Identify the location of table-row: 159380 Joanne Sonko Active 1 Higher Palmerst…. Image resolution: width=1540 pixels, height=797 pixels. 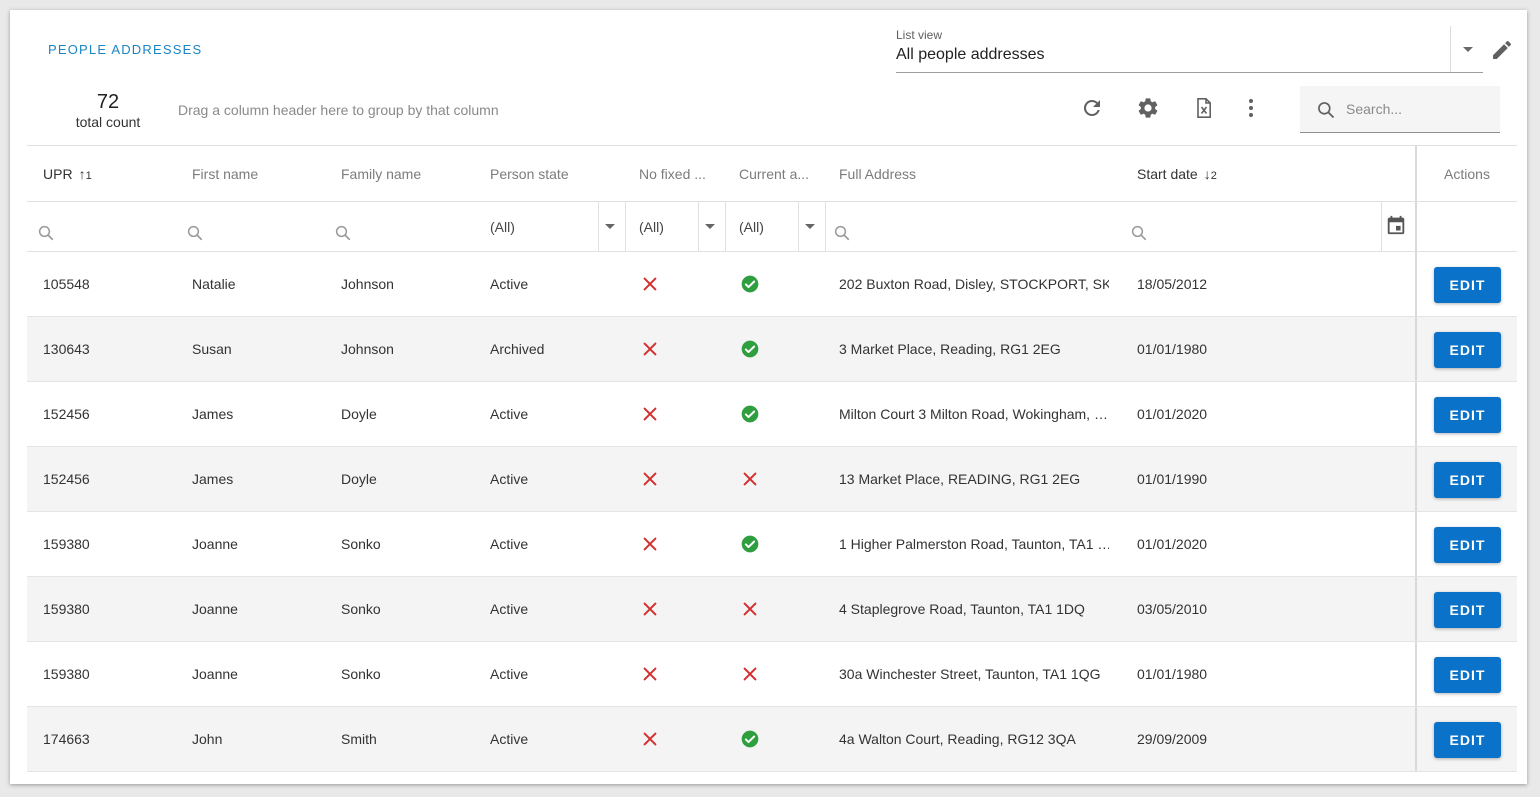
(772, 544).